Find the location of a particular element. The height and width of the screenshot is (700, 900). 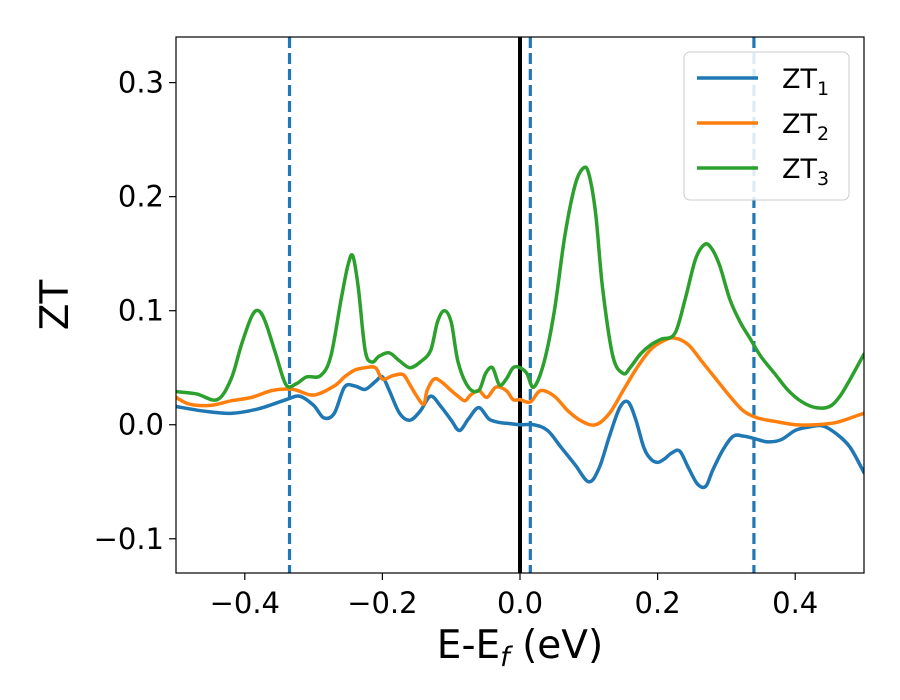

x-axis-title: E-Ef (eV) is located at coordinates (520, 648).